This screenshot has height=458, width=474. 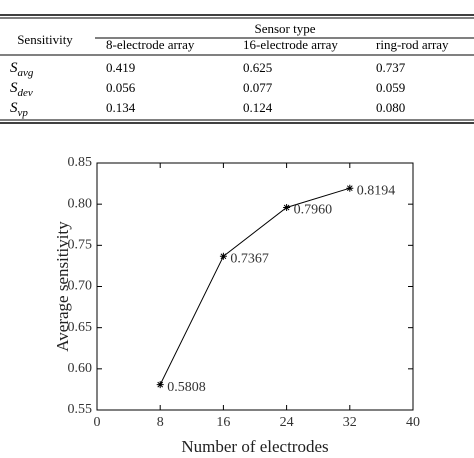 I want to click on cell: 0.080, so click(x=390, y=107).